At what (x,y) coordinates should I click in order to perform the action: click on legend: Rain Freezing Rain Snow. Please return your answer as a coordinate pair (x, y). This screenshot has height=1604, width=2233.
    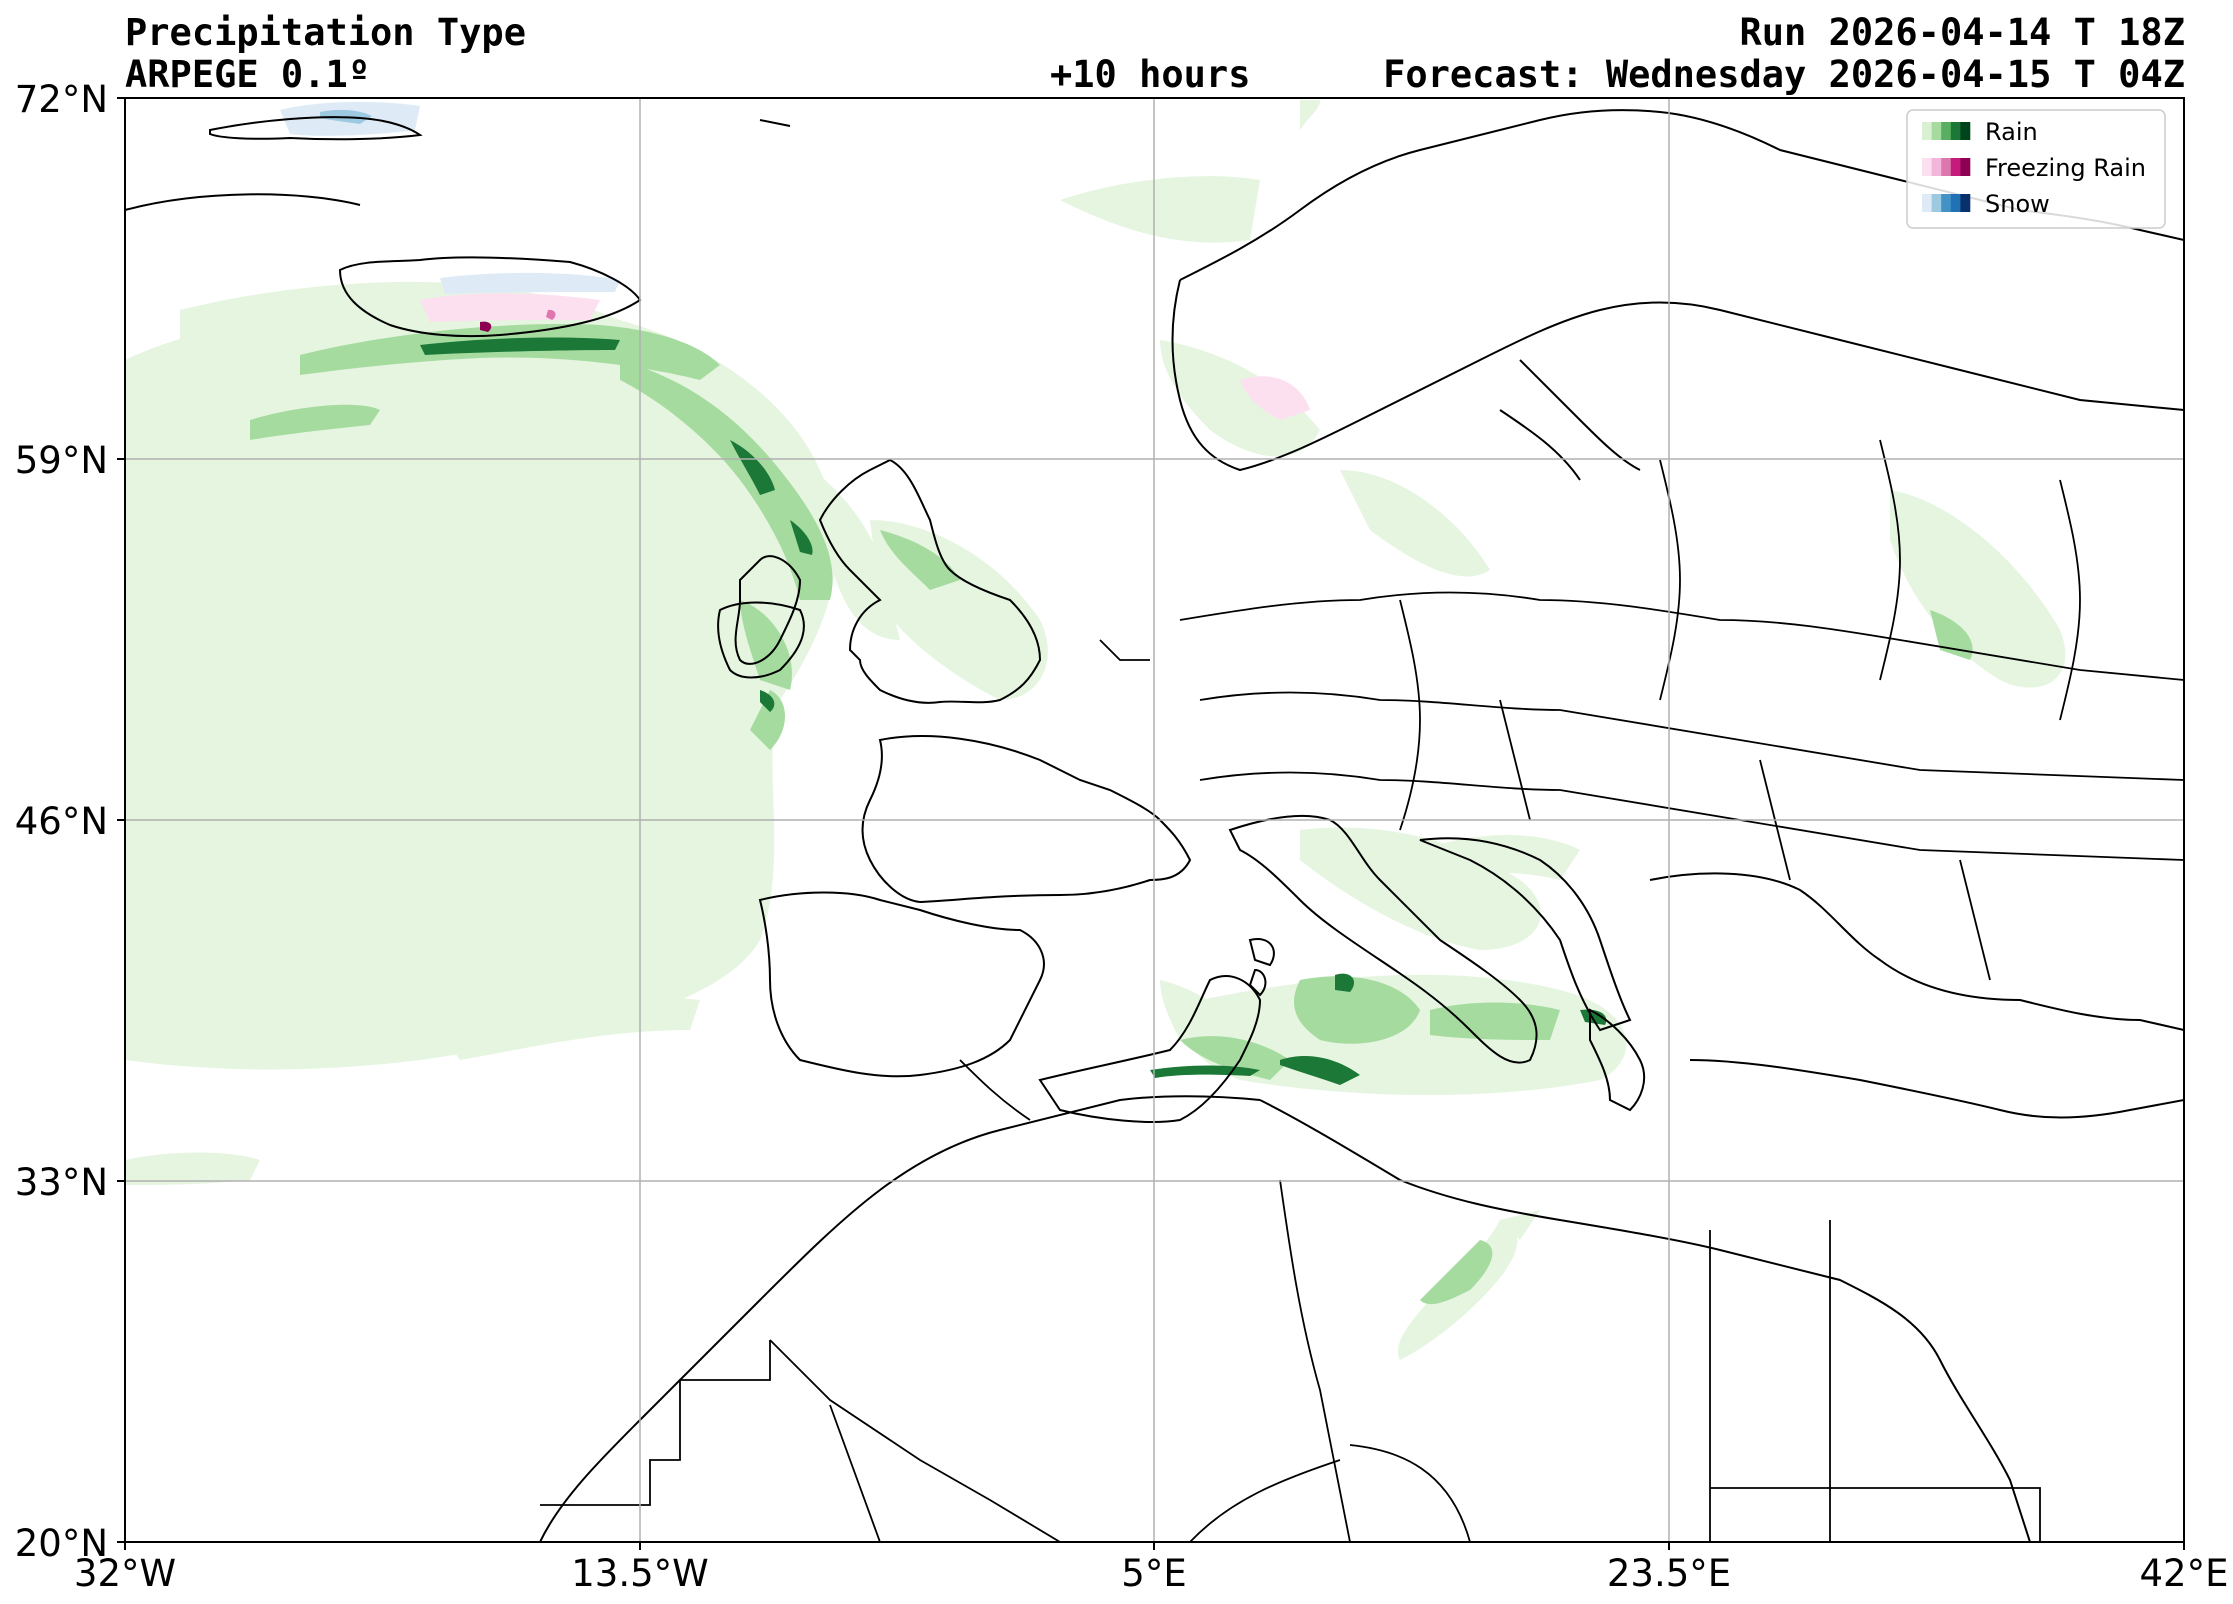
    Looking at the image, I should click on (2036, 169).